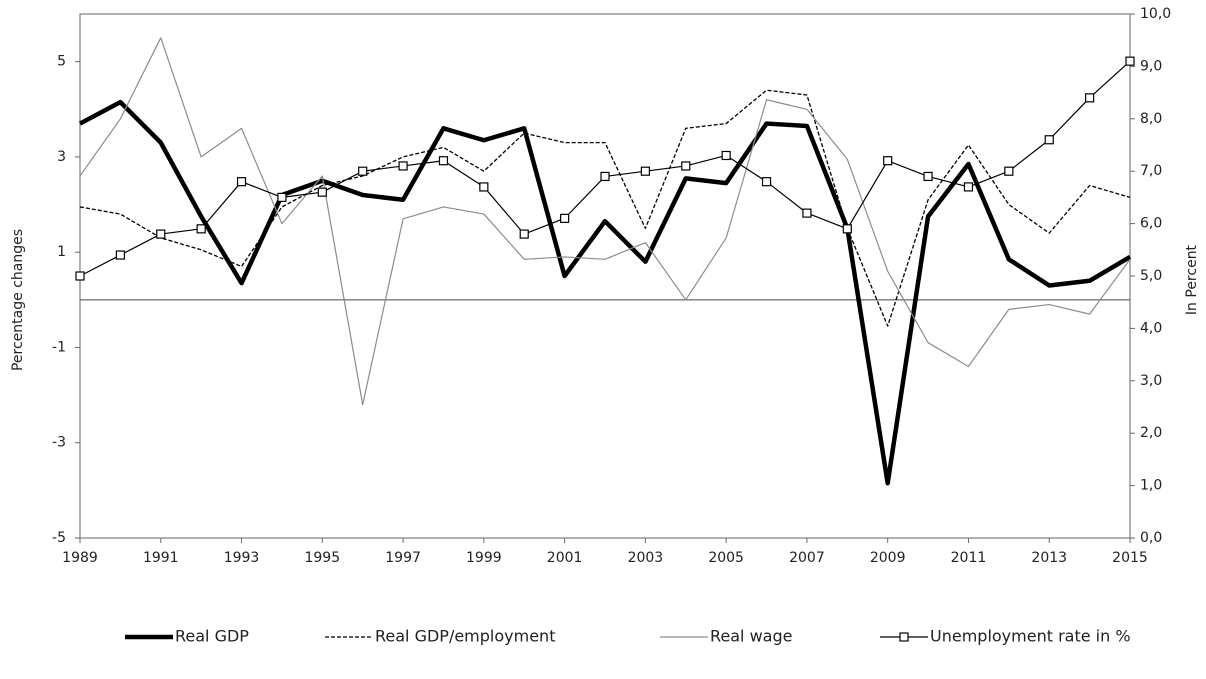 The width and height of the screenshot is (1206, 679). I want to click on y2-tick-label: 9,0, so click(1151, 66).